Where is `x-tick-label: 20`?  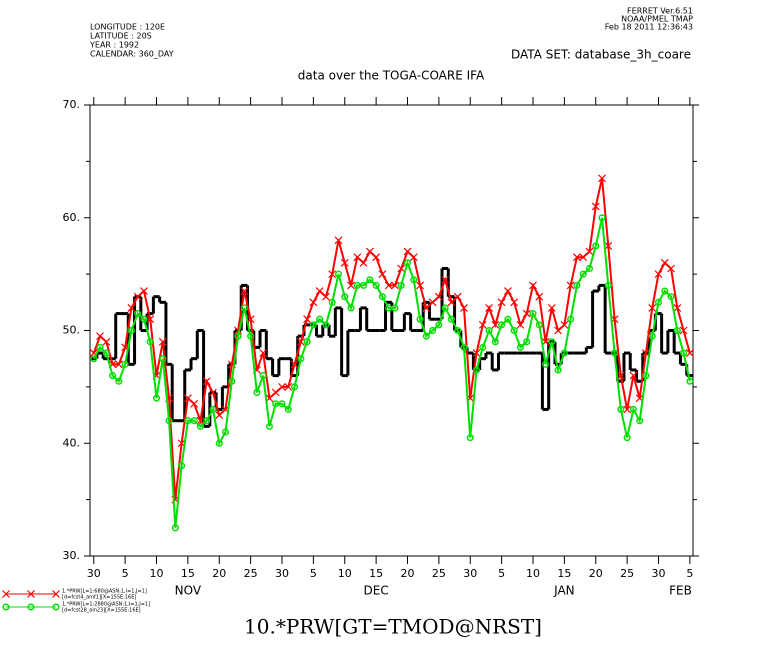 x-tick-label: 20 is located at coordinates (596, 573).